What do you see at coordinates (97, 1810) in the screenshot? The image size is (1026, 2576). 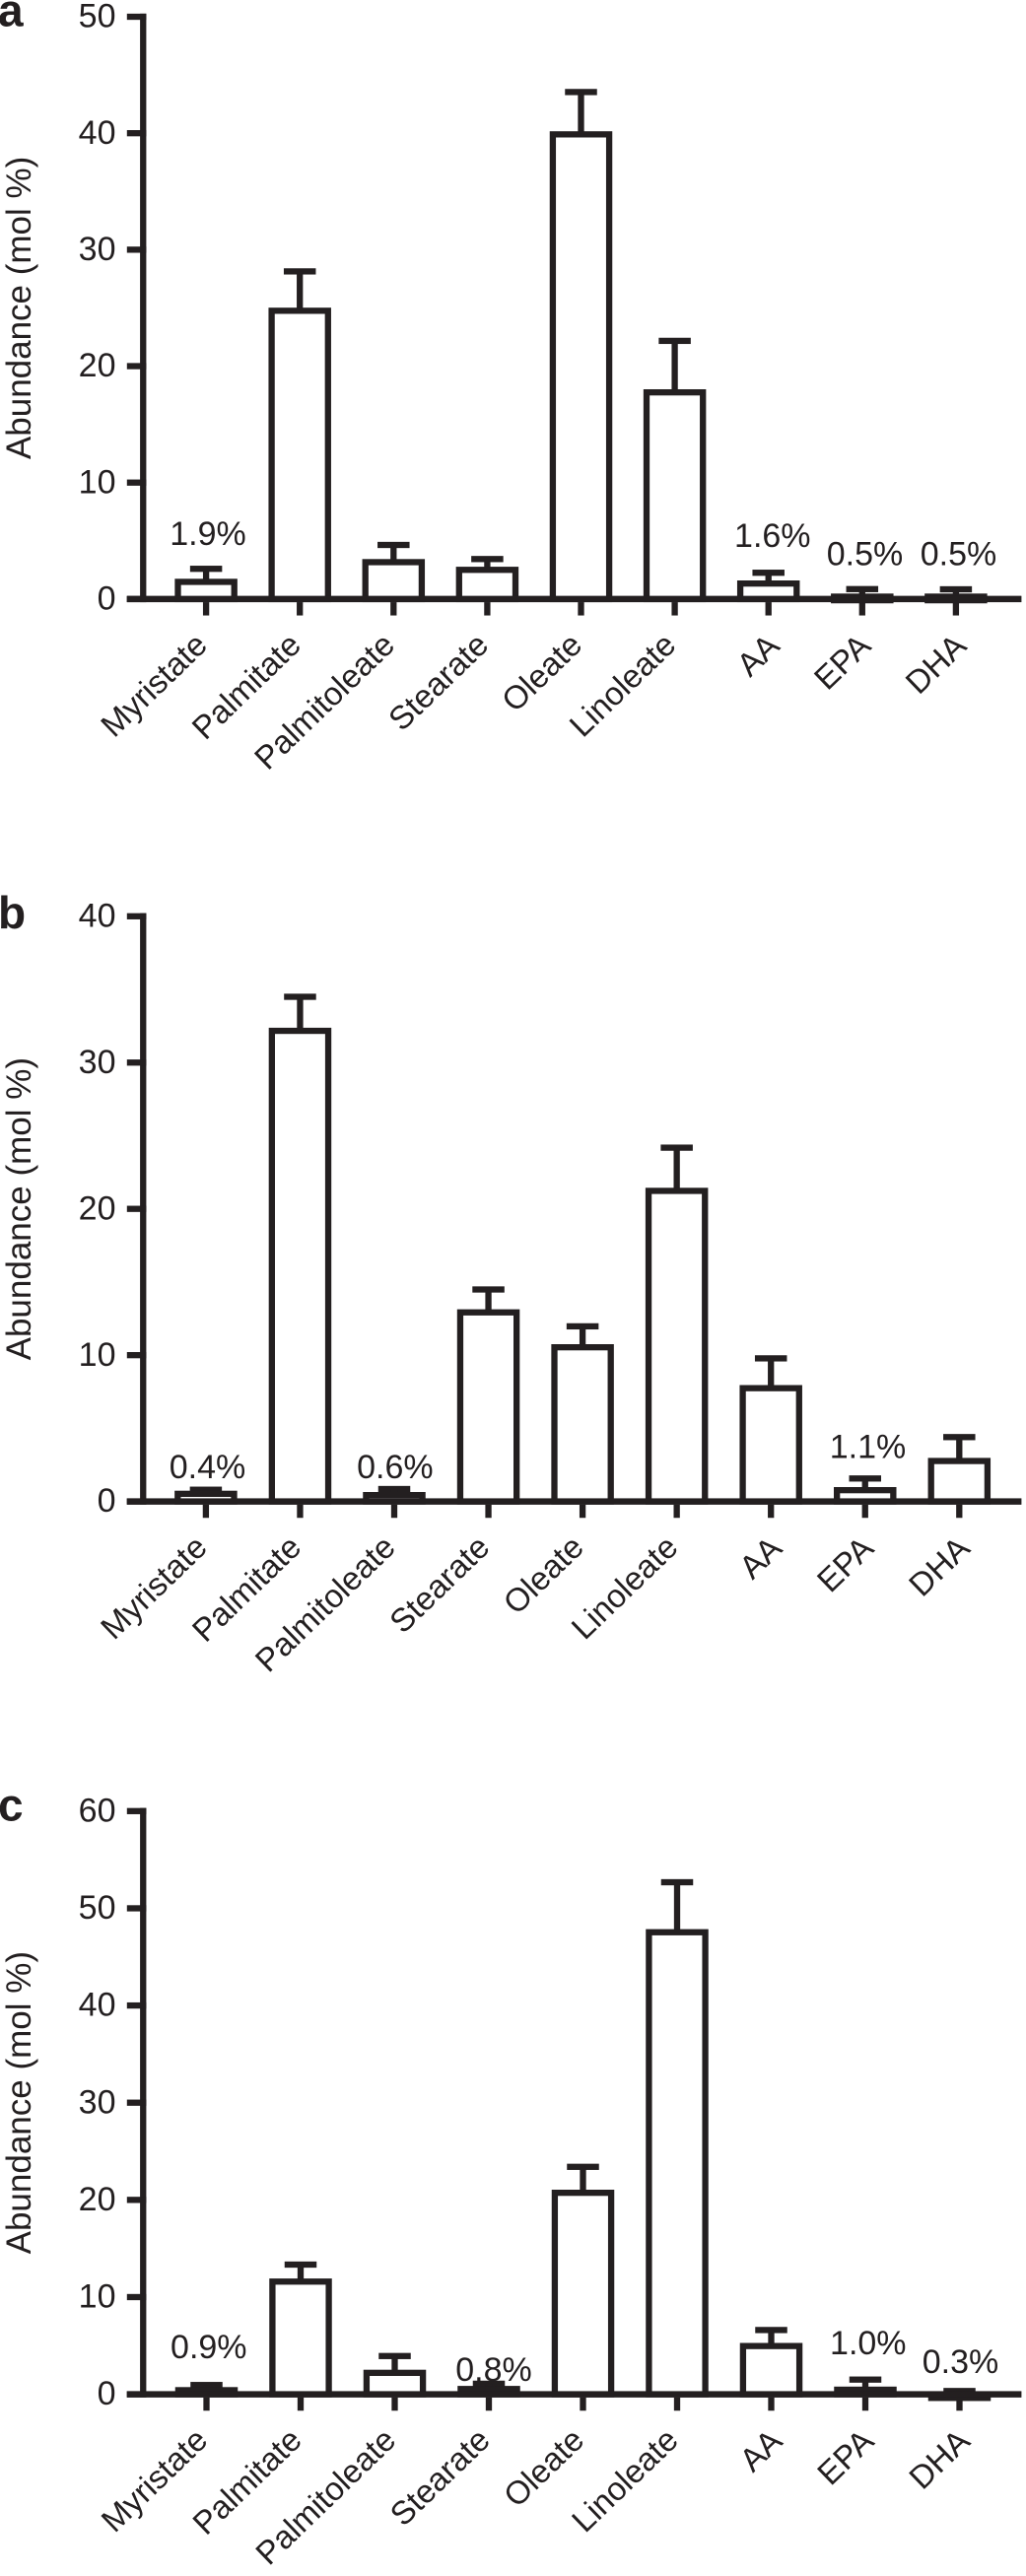 I see `svg-text: 60` at bounding box center [97, 1810].